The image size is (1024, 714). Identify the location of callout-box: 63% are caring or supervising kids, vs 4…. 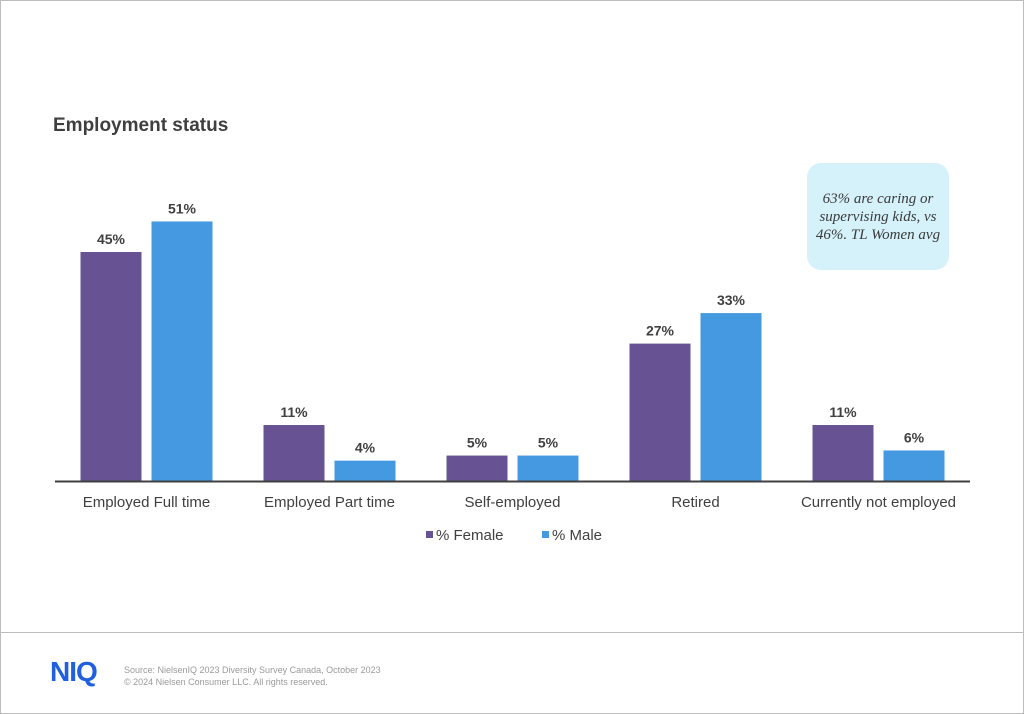
(878, 216).